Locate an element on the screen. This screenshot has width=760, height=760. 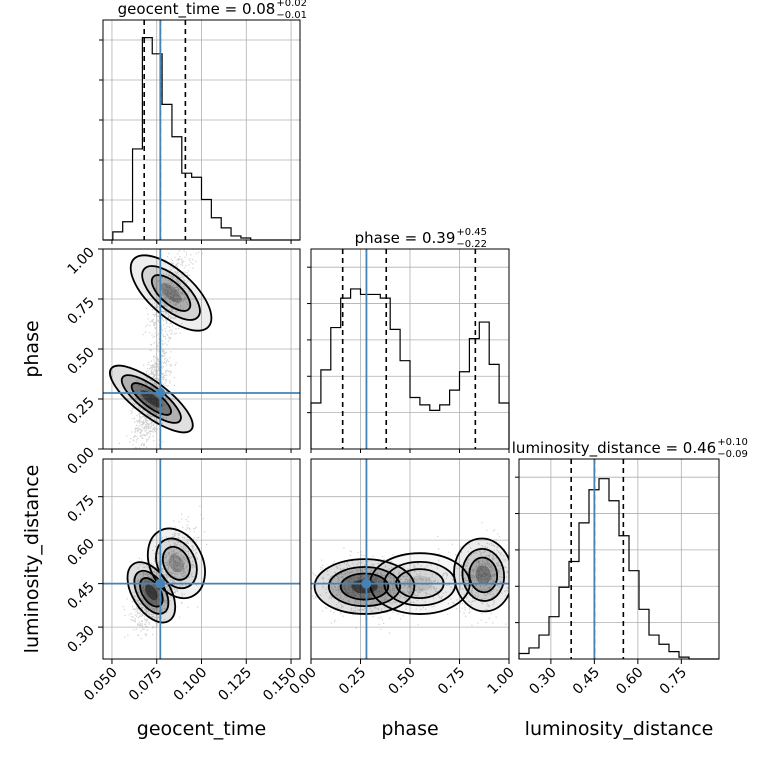
hist-panel-luminosity_distance: luminosity_distance = 0.46 +0.10−0.09 is located at coordinates (630, 548).